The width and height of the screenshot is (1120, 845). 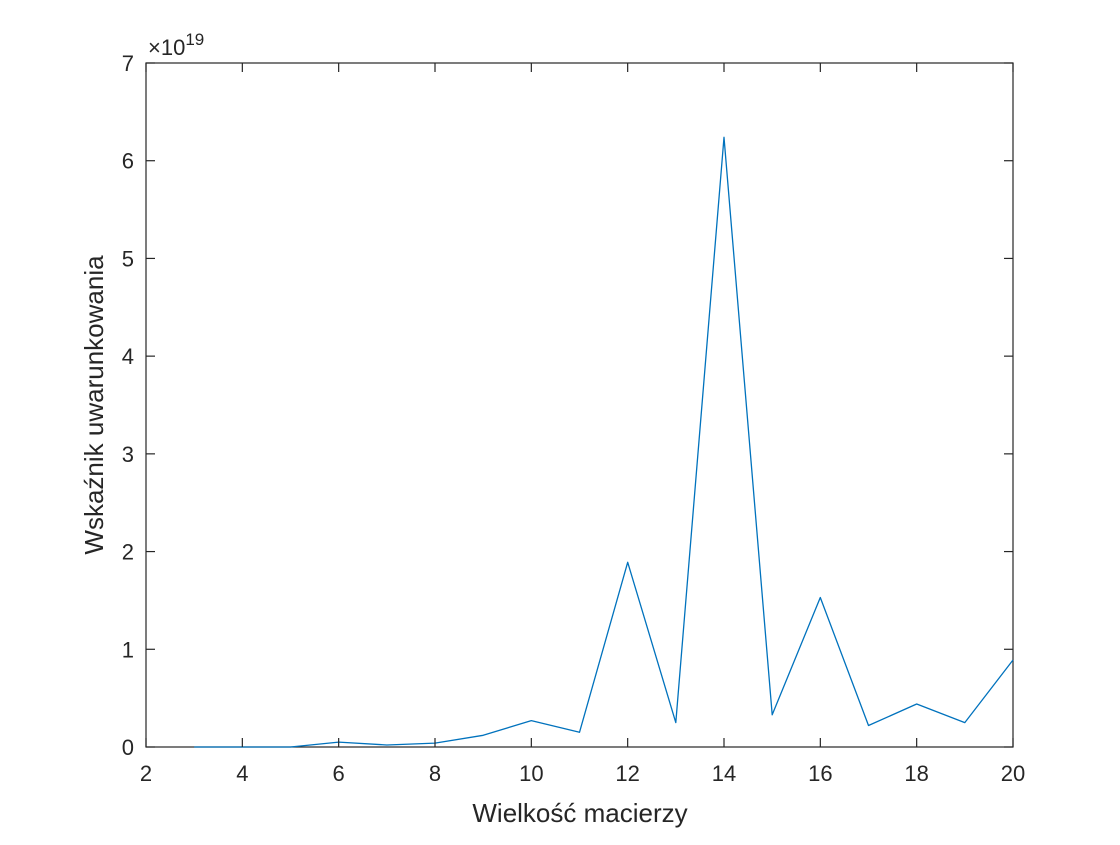 I want to click on y-axis-label: Wskaźnik uwarunkowania, so click(x=94, y=405).